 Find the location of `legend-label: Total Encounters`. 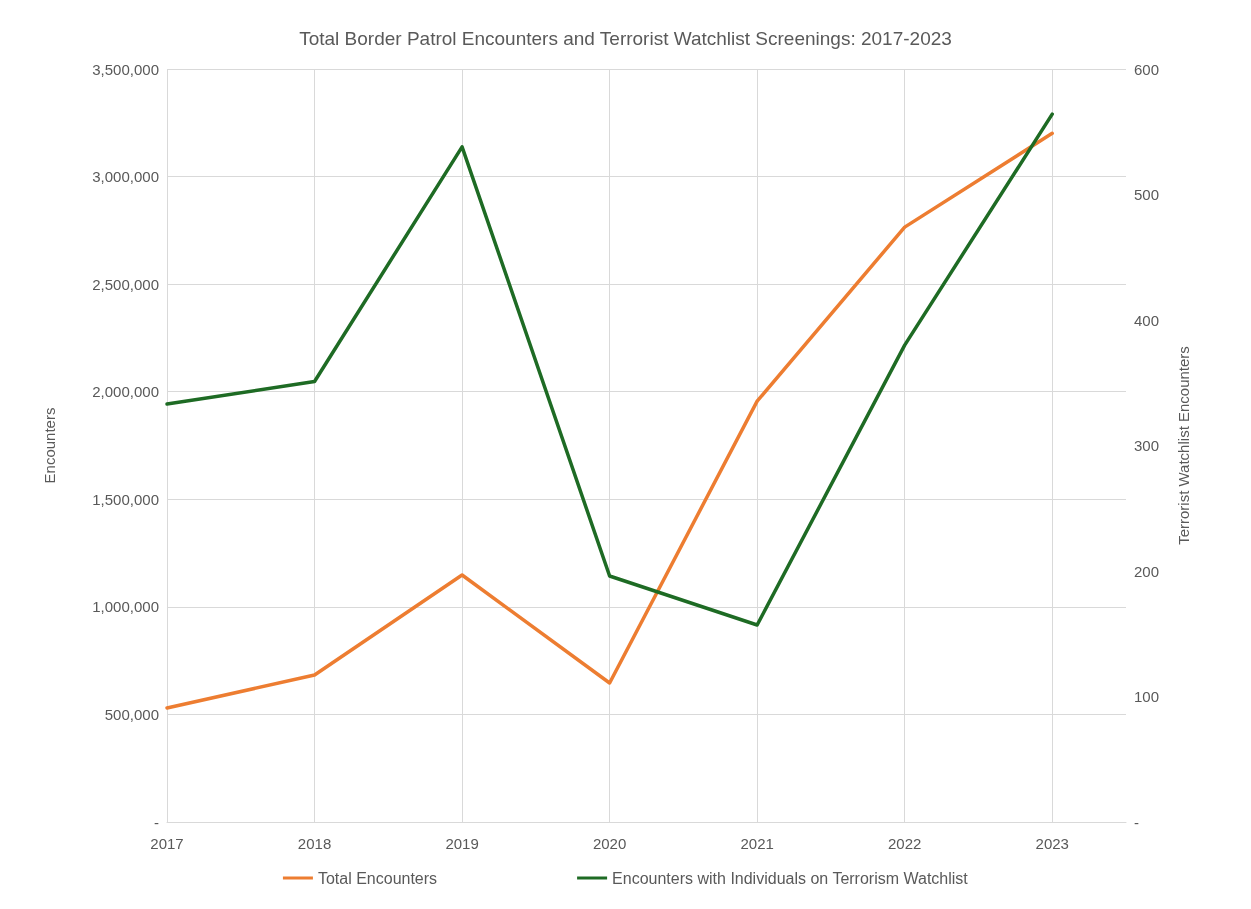

legend-label: Total Encounters is located at coordinates (377, 878).